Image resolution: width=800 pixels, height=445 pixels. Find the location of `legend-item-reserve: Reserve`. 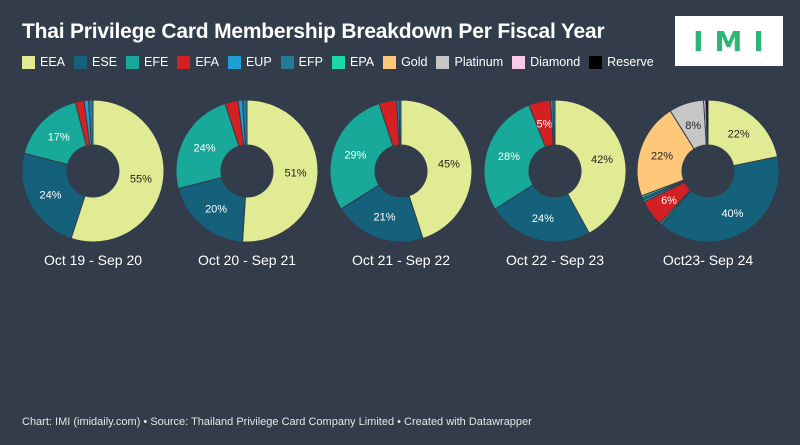

legend-item-reserve: Reserve is located at coordinates (621, 62).